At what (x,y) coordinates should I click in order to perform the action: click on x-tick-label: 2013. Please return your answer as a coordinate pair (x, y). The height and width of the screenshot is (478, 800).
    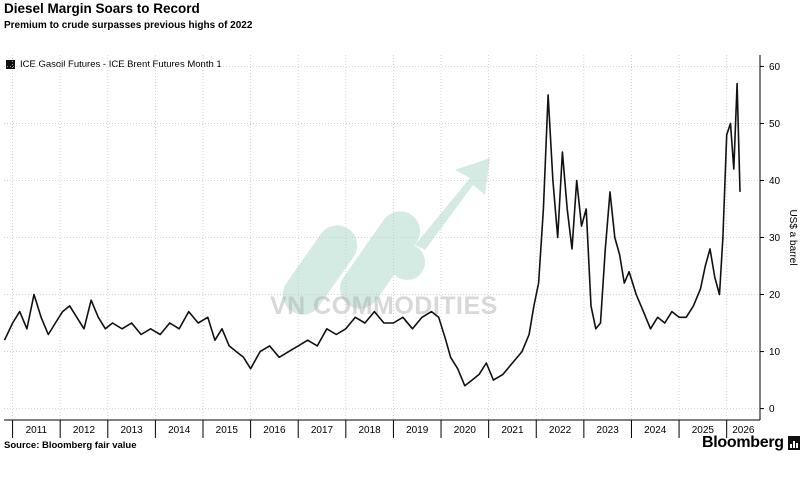
    Looking at the image, I should click on (131, 430).